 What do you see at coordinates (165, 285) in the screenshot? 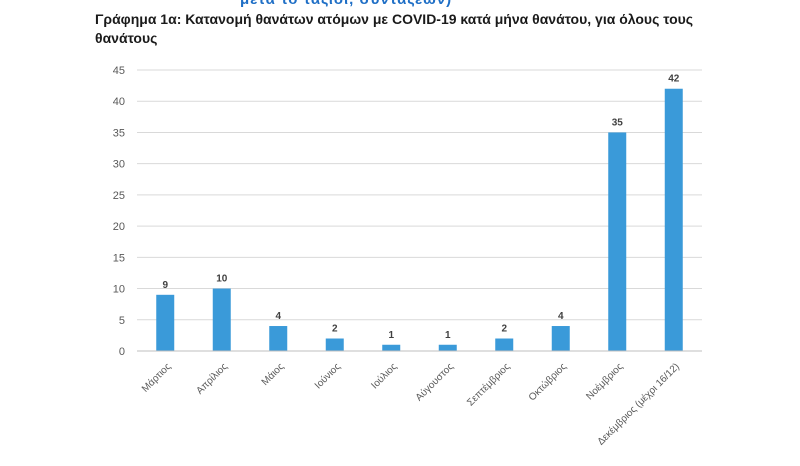
I see `data-label: 9` at bounding box center [165, 285].